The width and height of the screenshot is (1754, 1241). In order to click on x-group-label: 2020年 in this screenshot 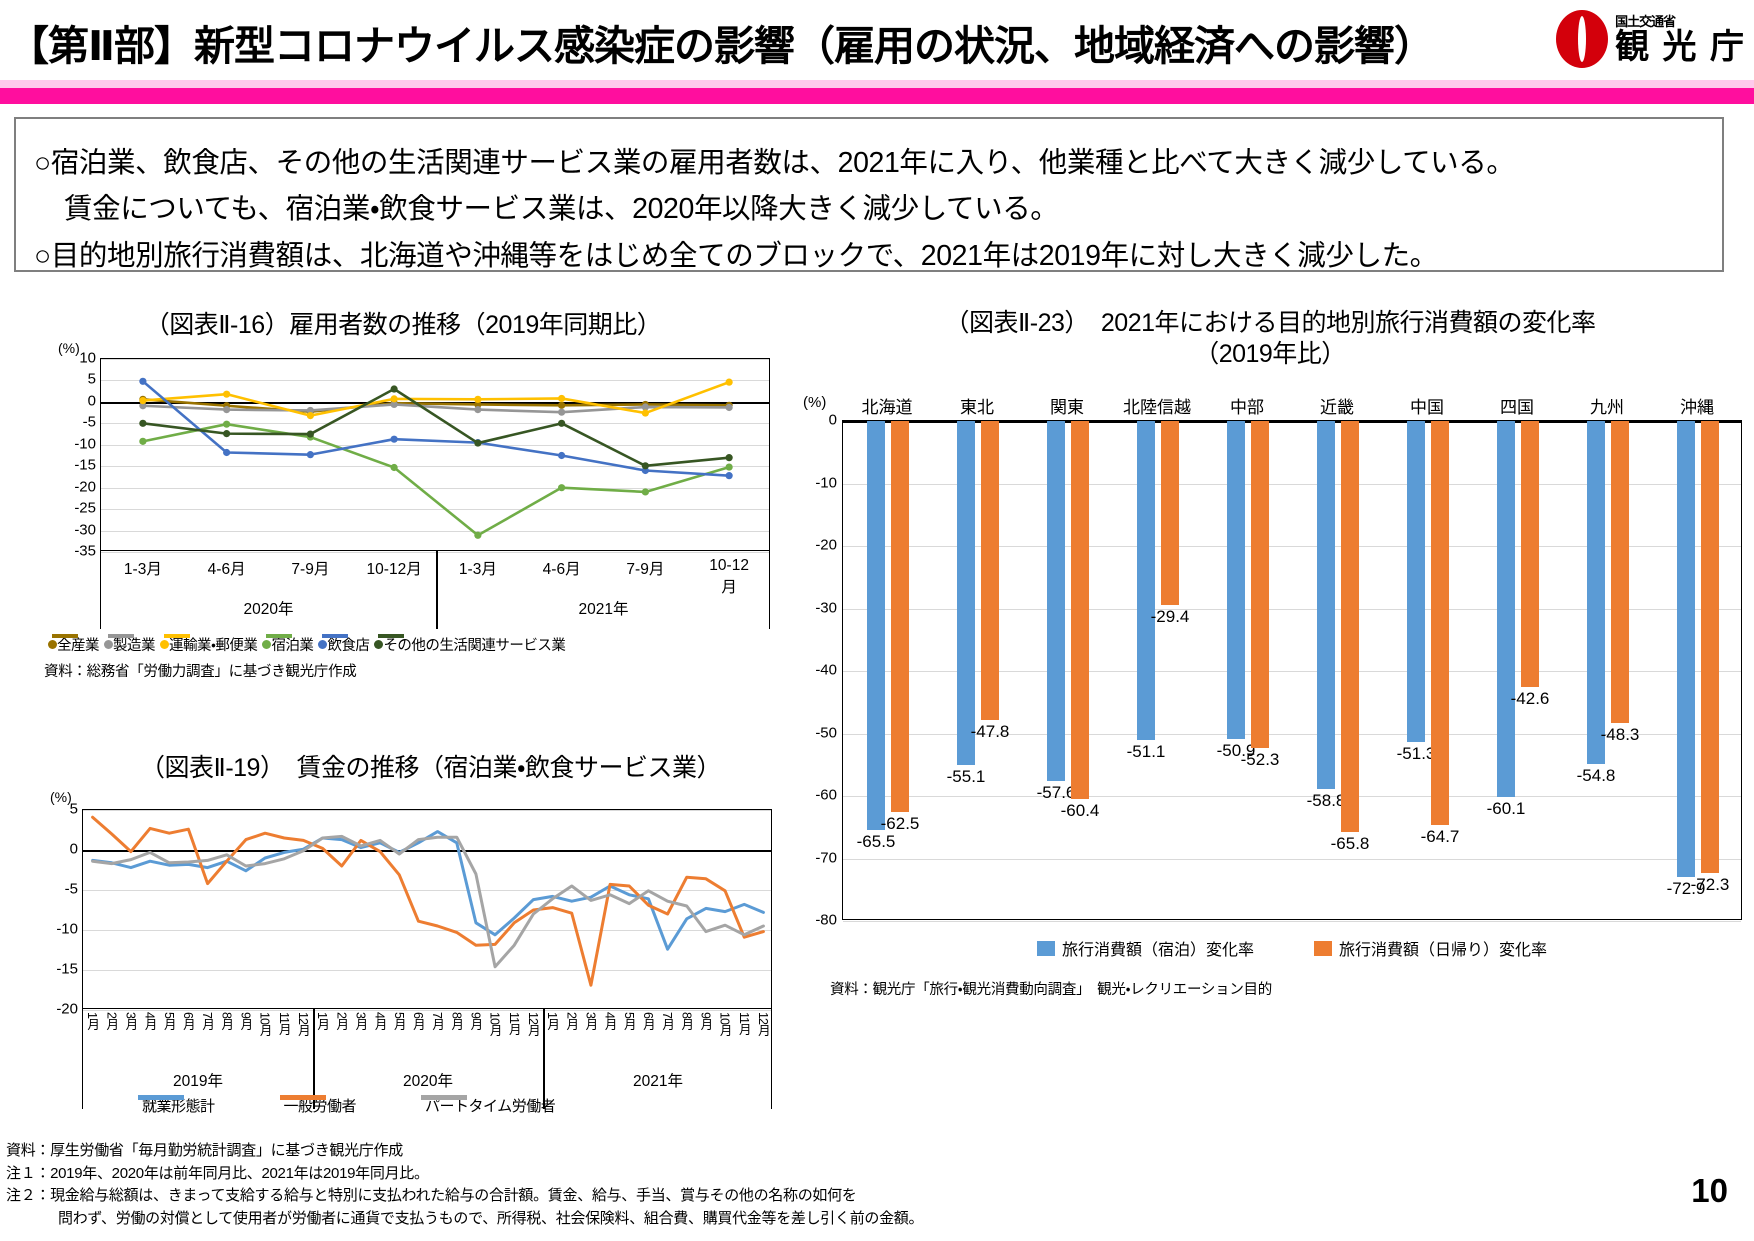, I will do `click(268, 609)`.